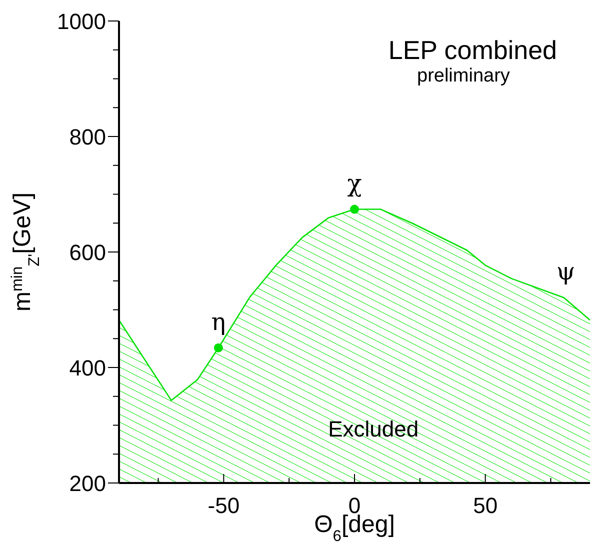  Describe the element at coordinates (218, 322) in the screenshot. I see `annotation: η` at that location.